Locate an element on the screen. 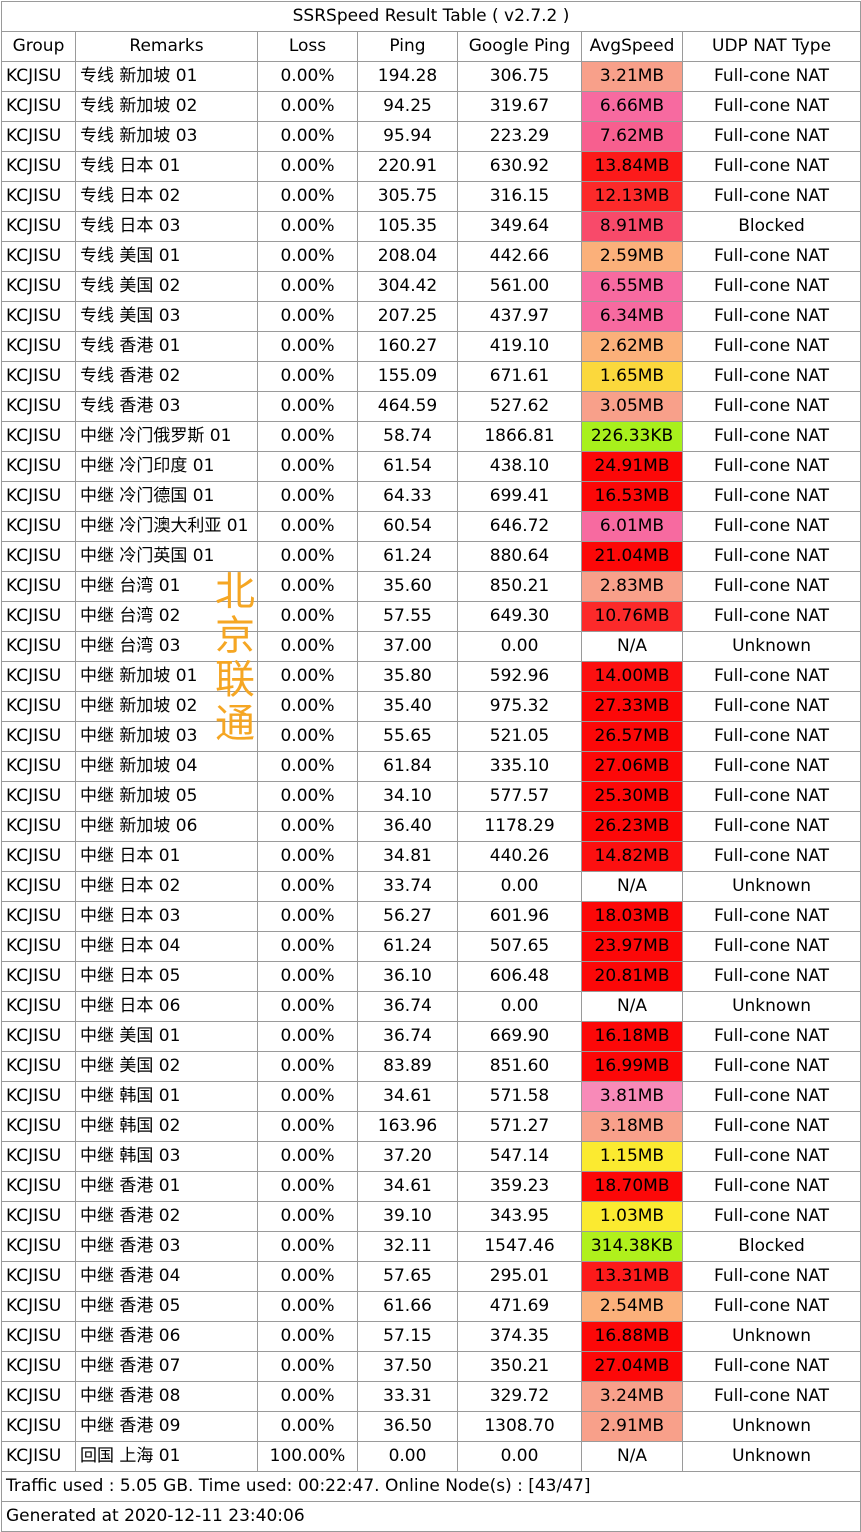  cell-ping: 36.74 is located at coordinates (407, 1006).